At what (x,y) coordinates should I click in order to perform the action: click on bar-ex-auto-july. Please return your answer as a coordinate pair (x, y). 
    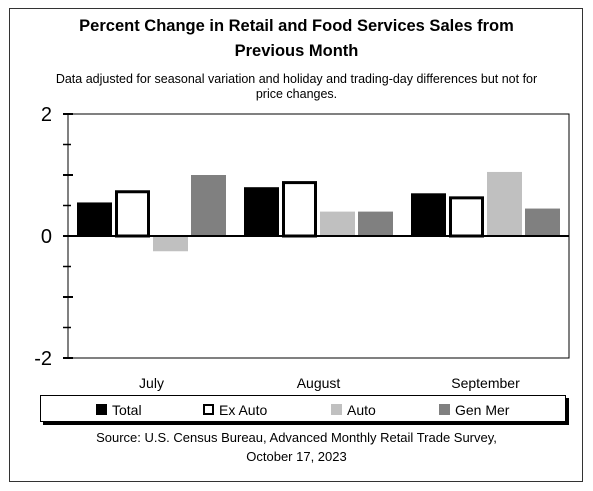
    Looking at the image, I should click on (132, 214).